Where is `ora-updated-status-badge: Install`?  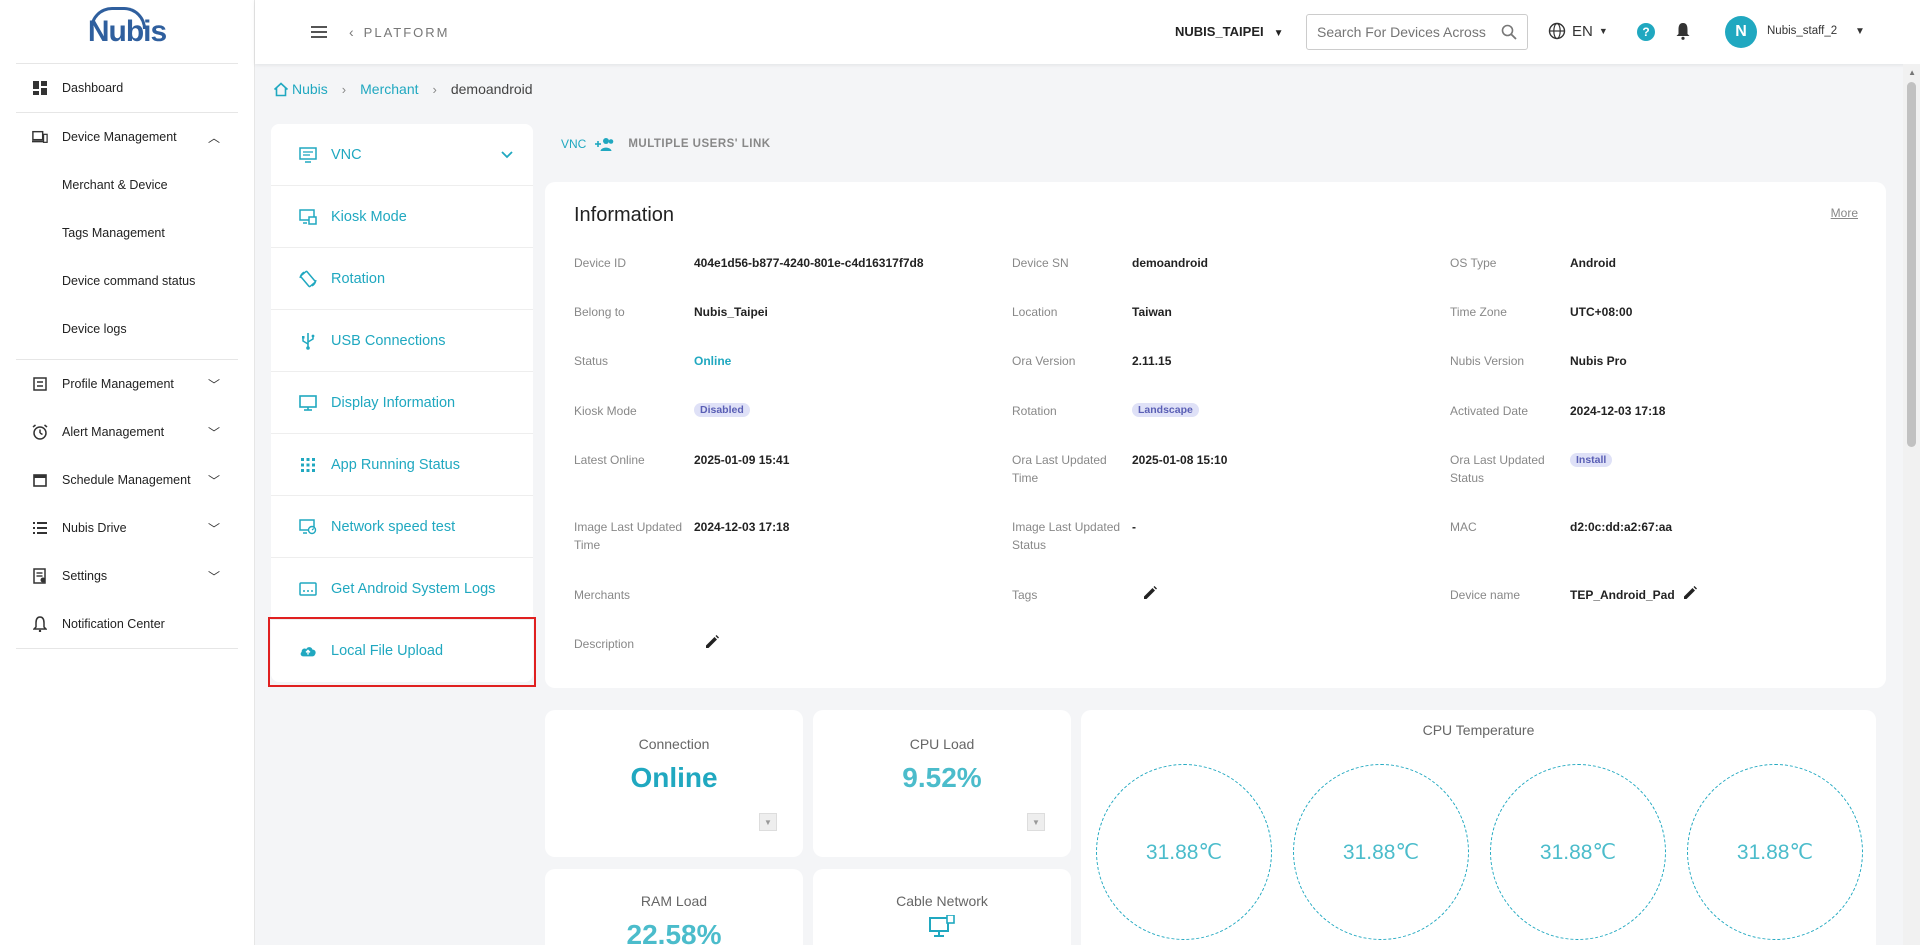
ora-updated-status-badge: Install is located at coordinates (1591, 460).